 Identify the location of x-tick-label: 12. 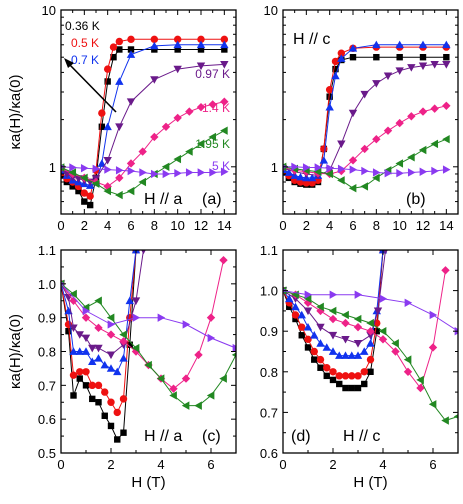
(423, 225).